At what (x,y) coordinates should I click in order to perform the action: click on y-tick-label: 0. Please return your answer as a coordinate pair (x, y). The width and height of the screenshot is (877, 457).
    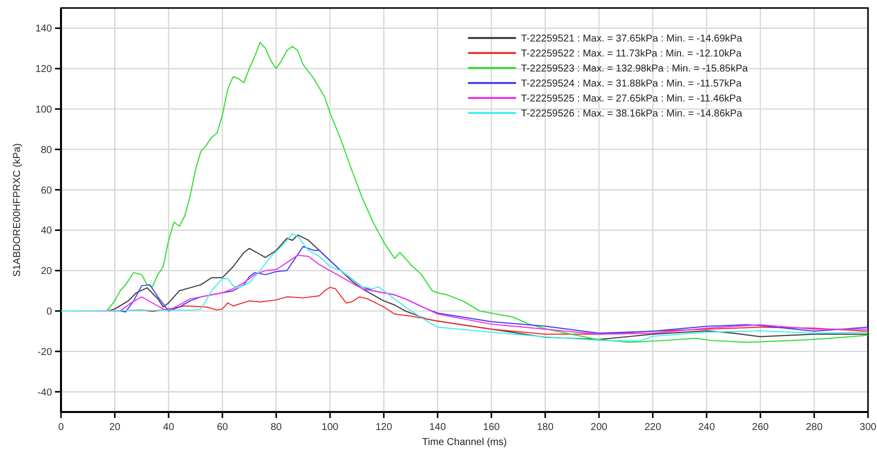
    Looking at the image, I should click on (49, 312).